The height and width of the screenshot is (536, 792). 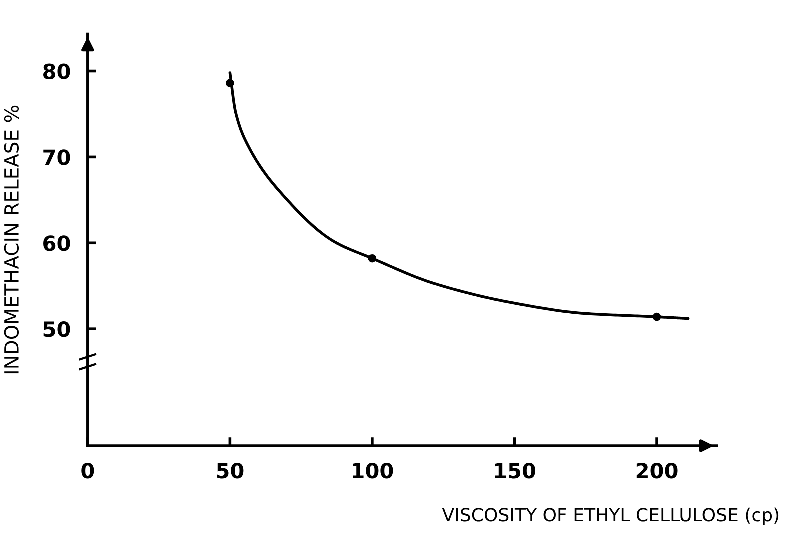 I want to click on y-axis-title: INDOMETHACIN RELEASE %, so click(x=12, y=240).